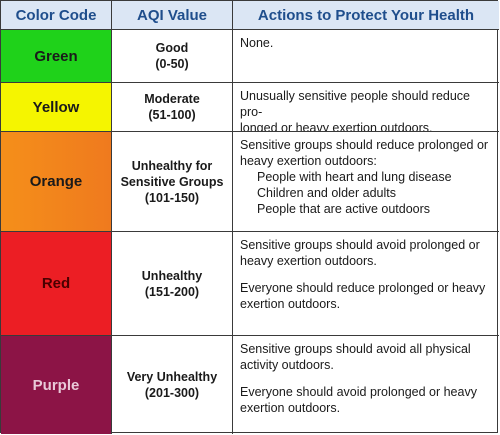  What do you see at coordinates (172, 291) in the screenshot?
I see `aqi-range: (151-200)` at bounding box center [172, 291].